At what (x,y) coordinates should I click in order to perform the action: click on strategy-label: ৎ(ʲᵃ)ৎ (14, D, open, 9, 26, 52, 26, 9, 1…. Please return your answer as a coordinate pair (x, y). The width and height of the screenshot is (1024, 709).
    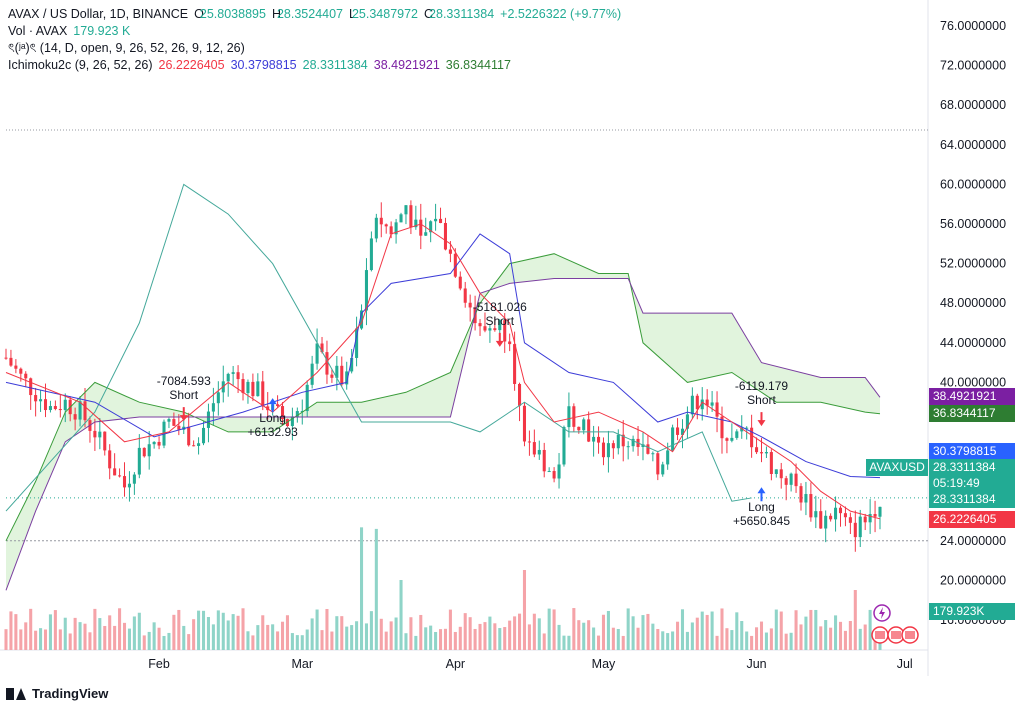
    Looking at the image, I should click on (126, 48).